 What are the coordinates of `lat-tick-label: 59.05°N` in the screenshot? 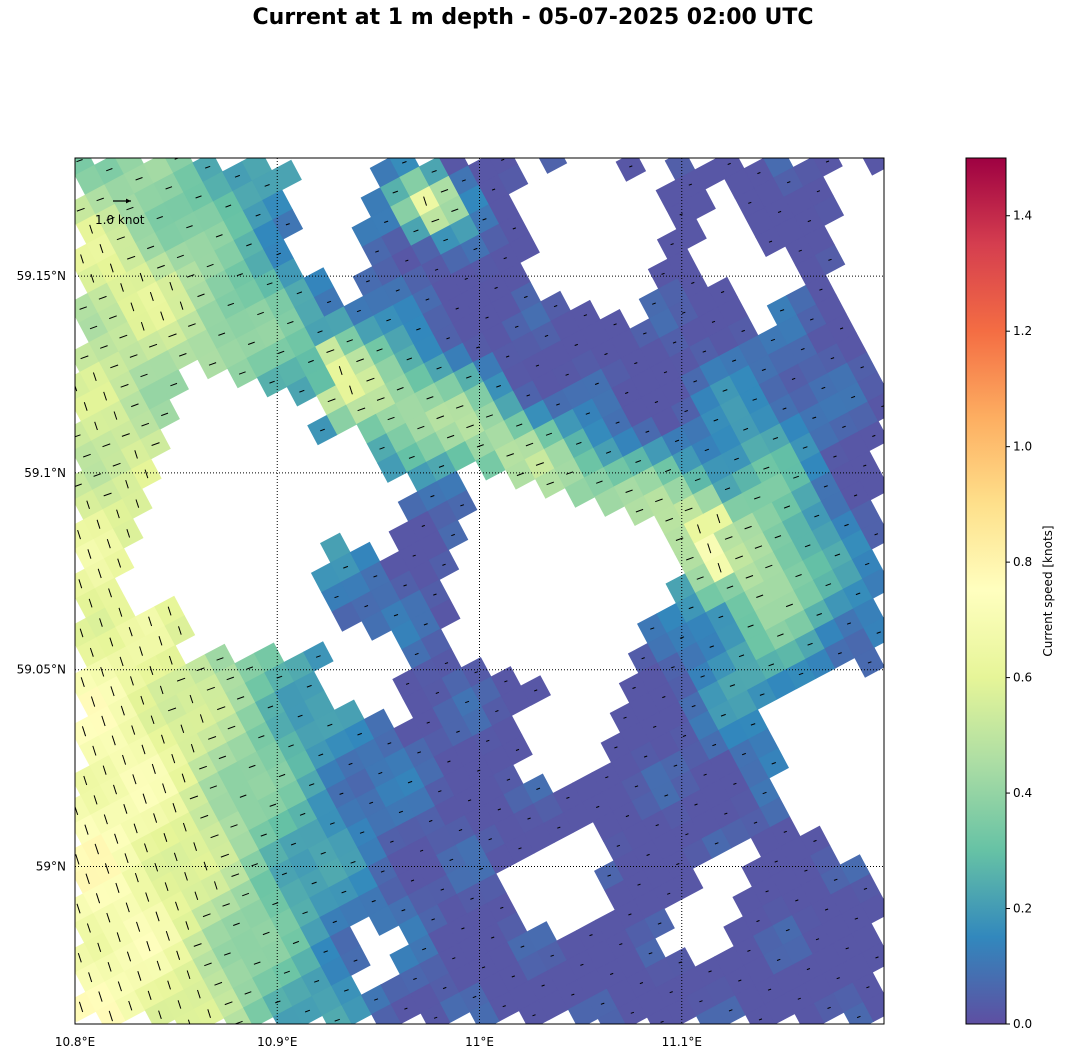 It's located at (41, 670).